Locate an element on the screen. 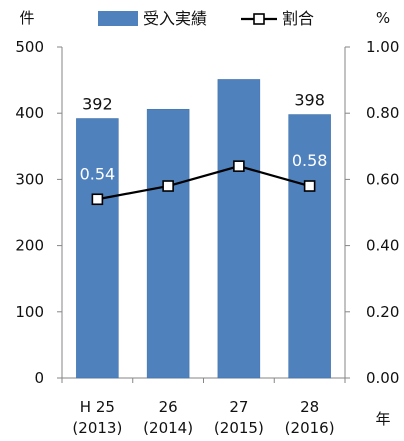  legend: 受入実績 割合 is located at coordinates (206, 18).